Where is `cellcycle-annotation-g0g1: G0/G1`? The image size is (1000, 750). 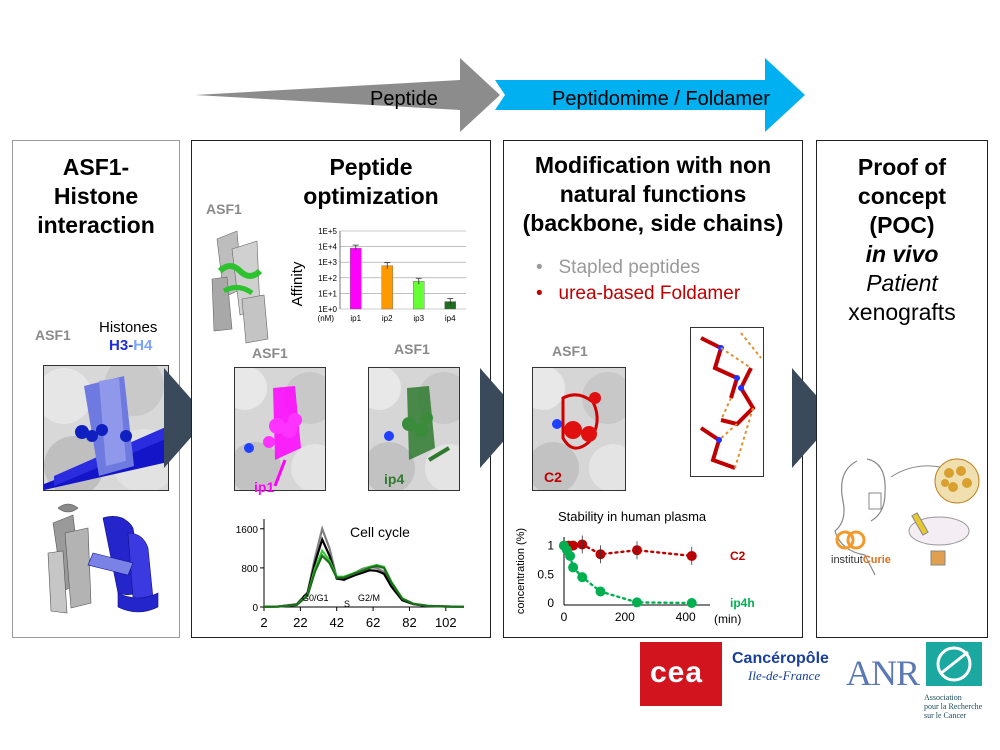
cellcycle-annotation-g0g1: G0/G1 is located at coordinates (315, 598).